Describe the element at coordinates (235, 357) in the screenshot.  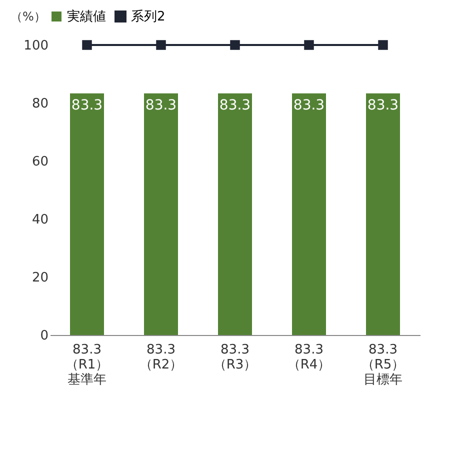
I see `x-tick-label: 83.3 （R3）` at that location.